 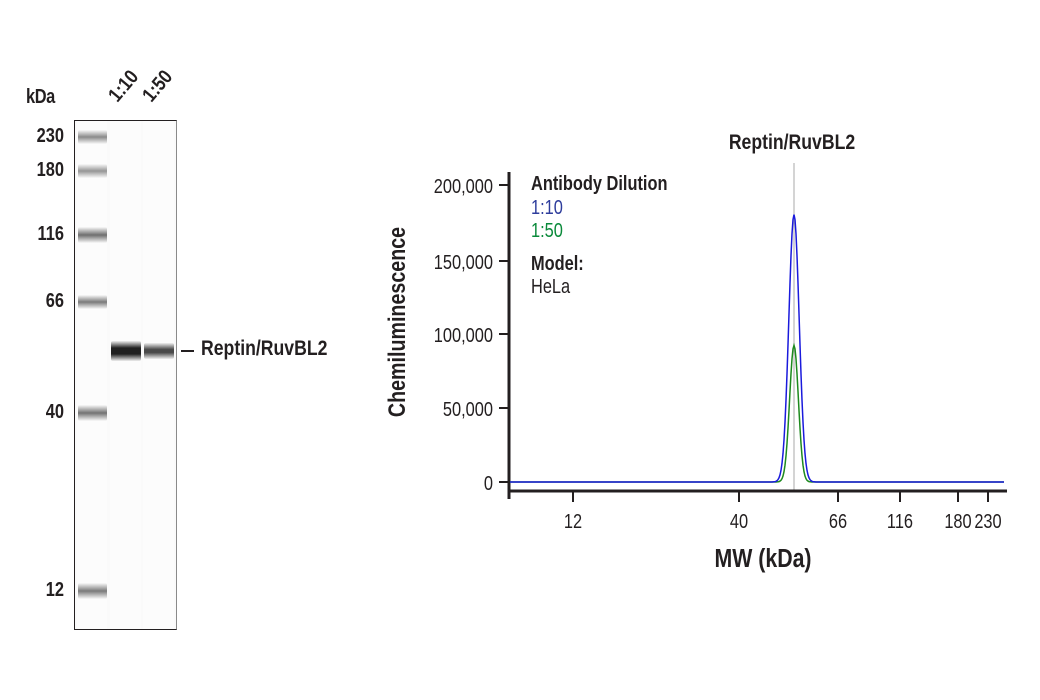 I want to click on target-protein-label: Reptin/RuvBL2, so click(x=264, y=348).